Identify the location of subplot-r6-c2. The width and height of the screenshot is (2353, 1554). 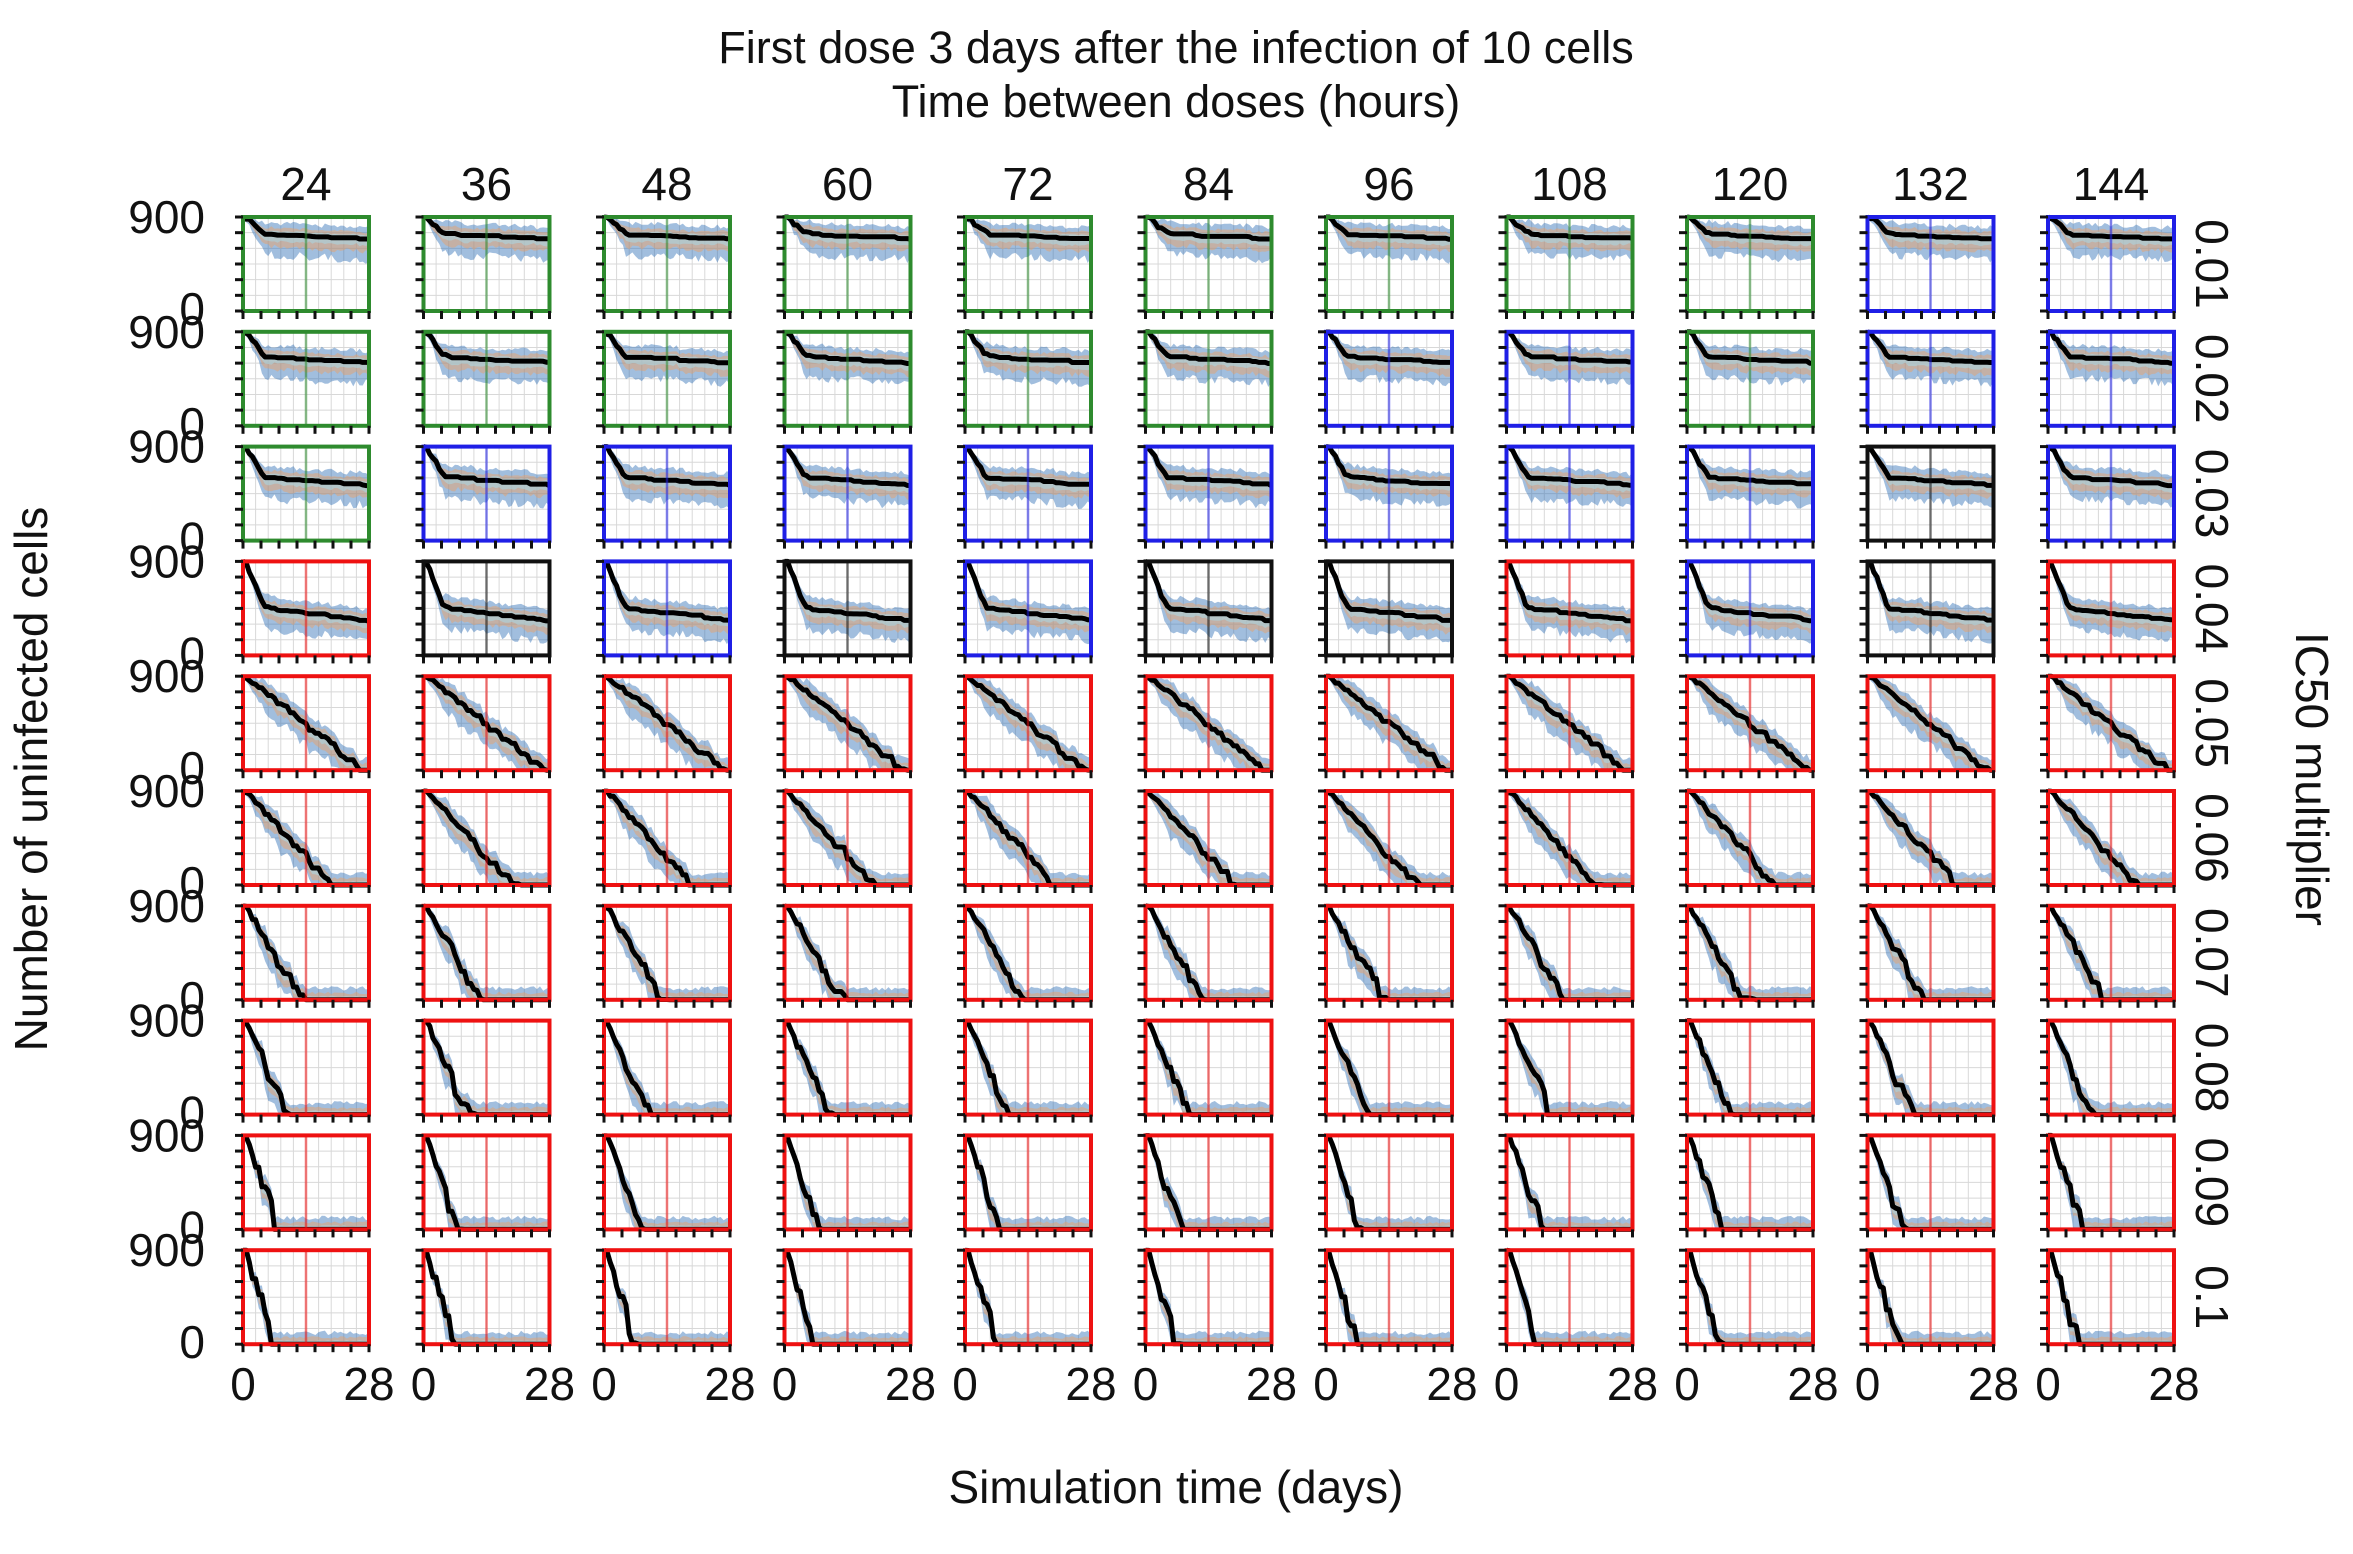
(664, 955).